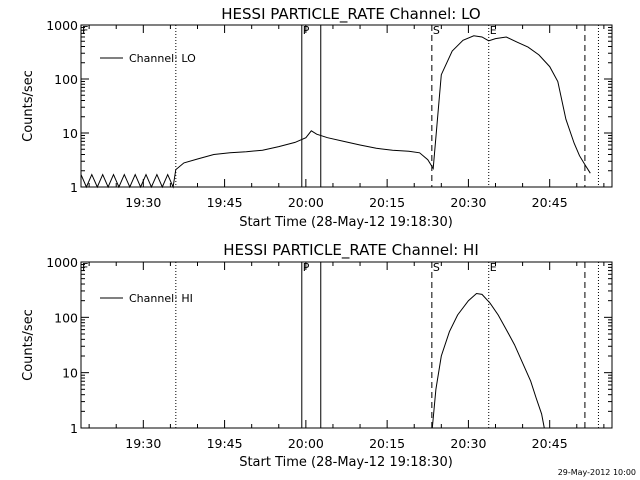 Image resolution: width=640 pixels, height=480 pixels. I want to click on series-lines, so click(488, 360).